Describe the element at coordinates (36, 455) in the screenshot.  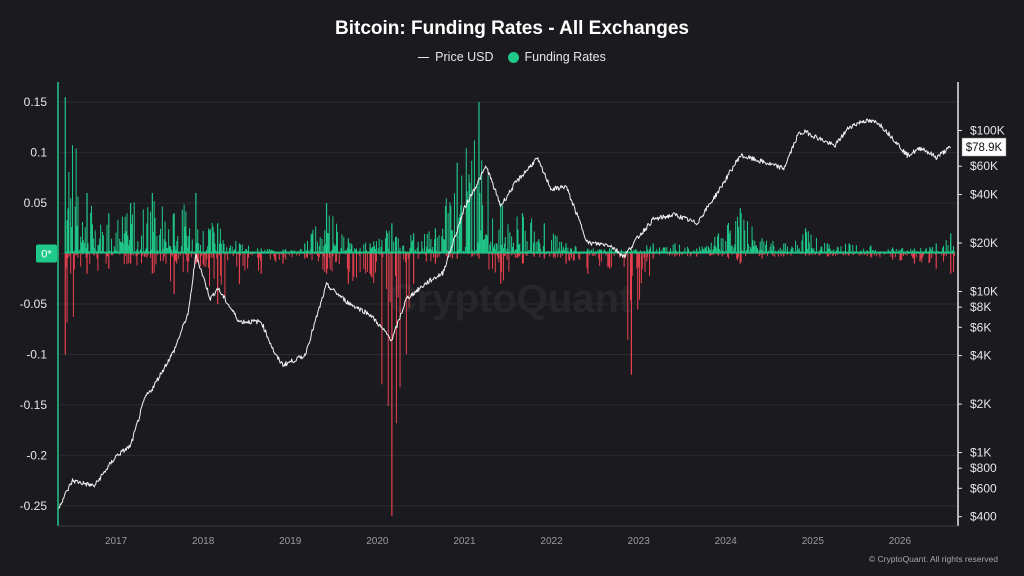
I see `y-left-tick-label: -0.2` at that location.